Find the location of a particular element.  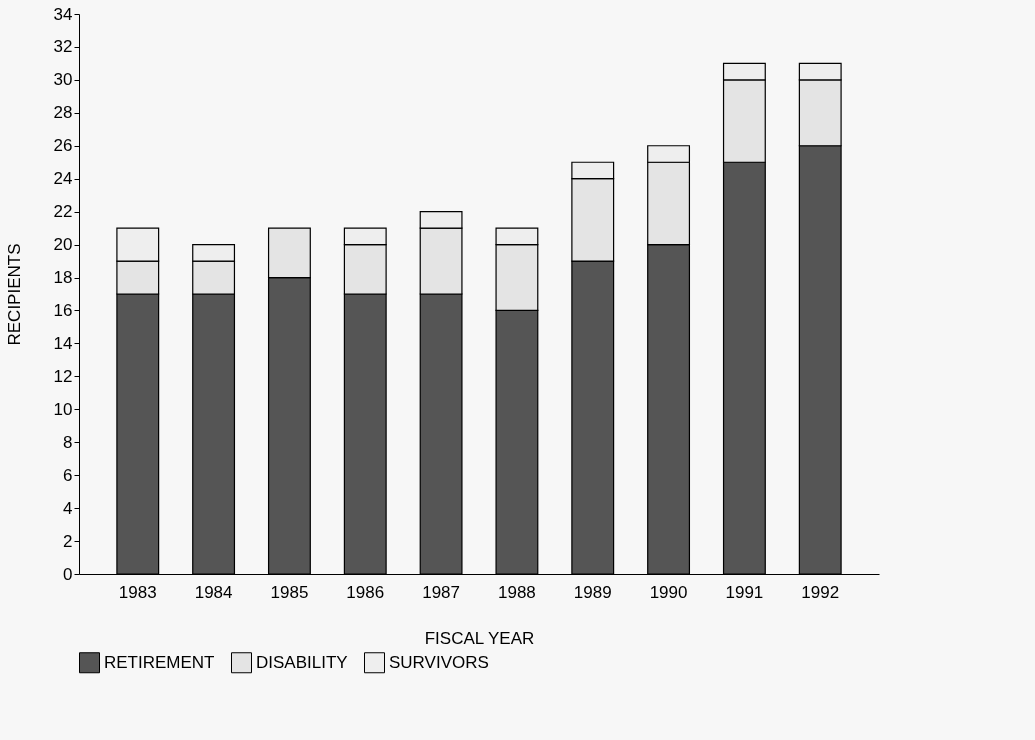

y-tick-label: 10 is located at coordinates (63, 409).